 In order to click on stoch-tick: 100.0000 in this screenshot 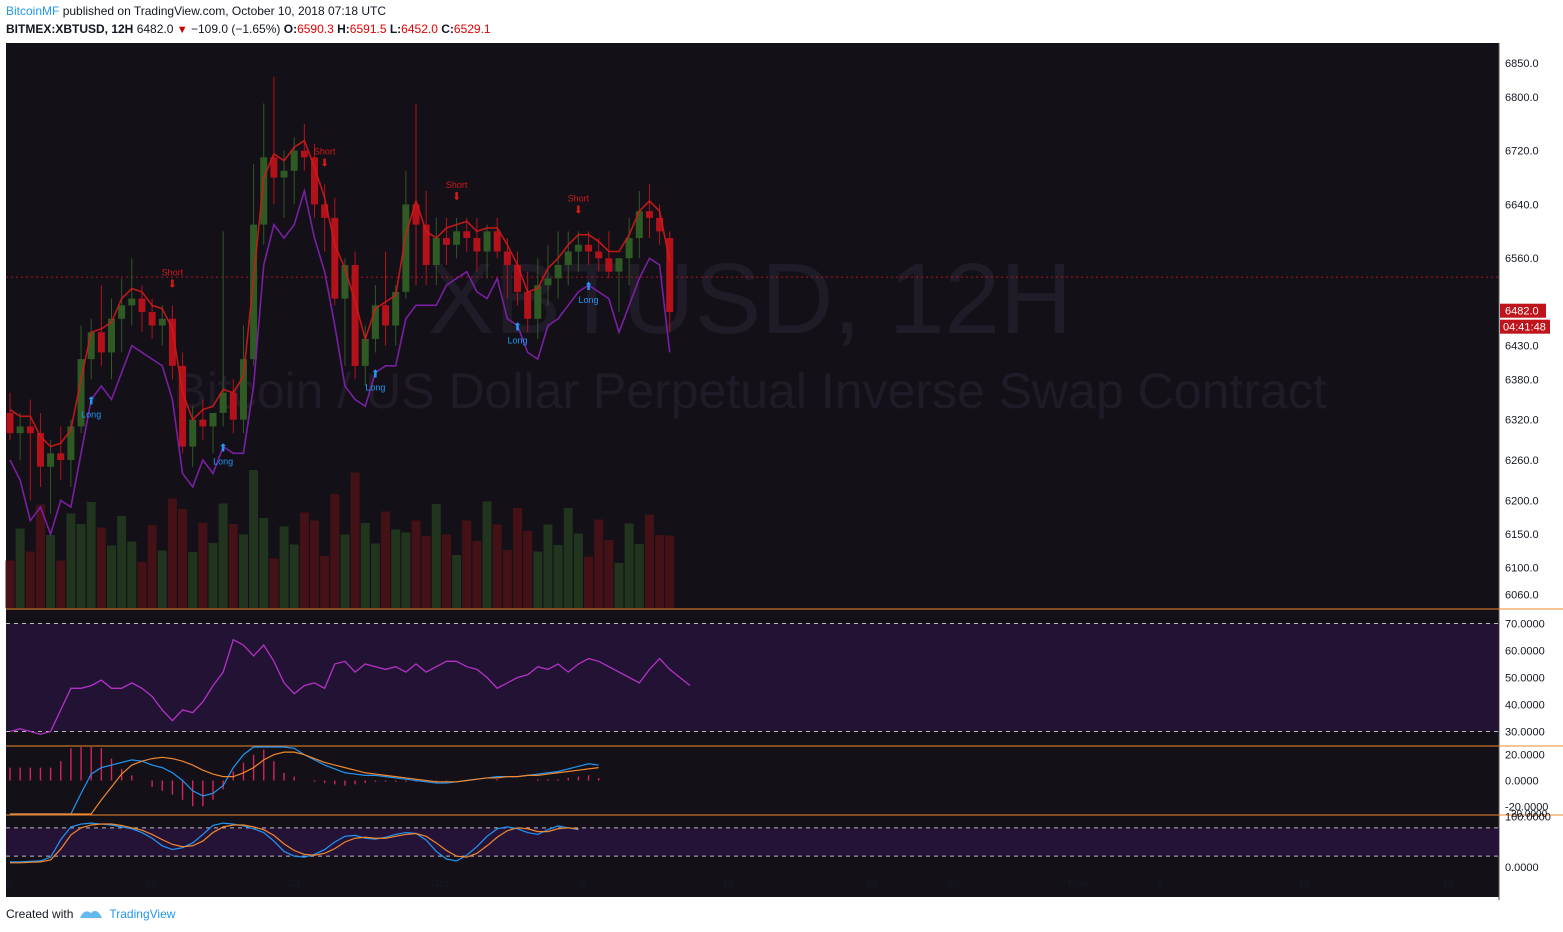, I will do `click(1528, 817)`.